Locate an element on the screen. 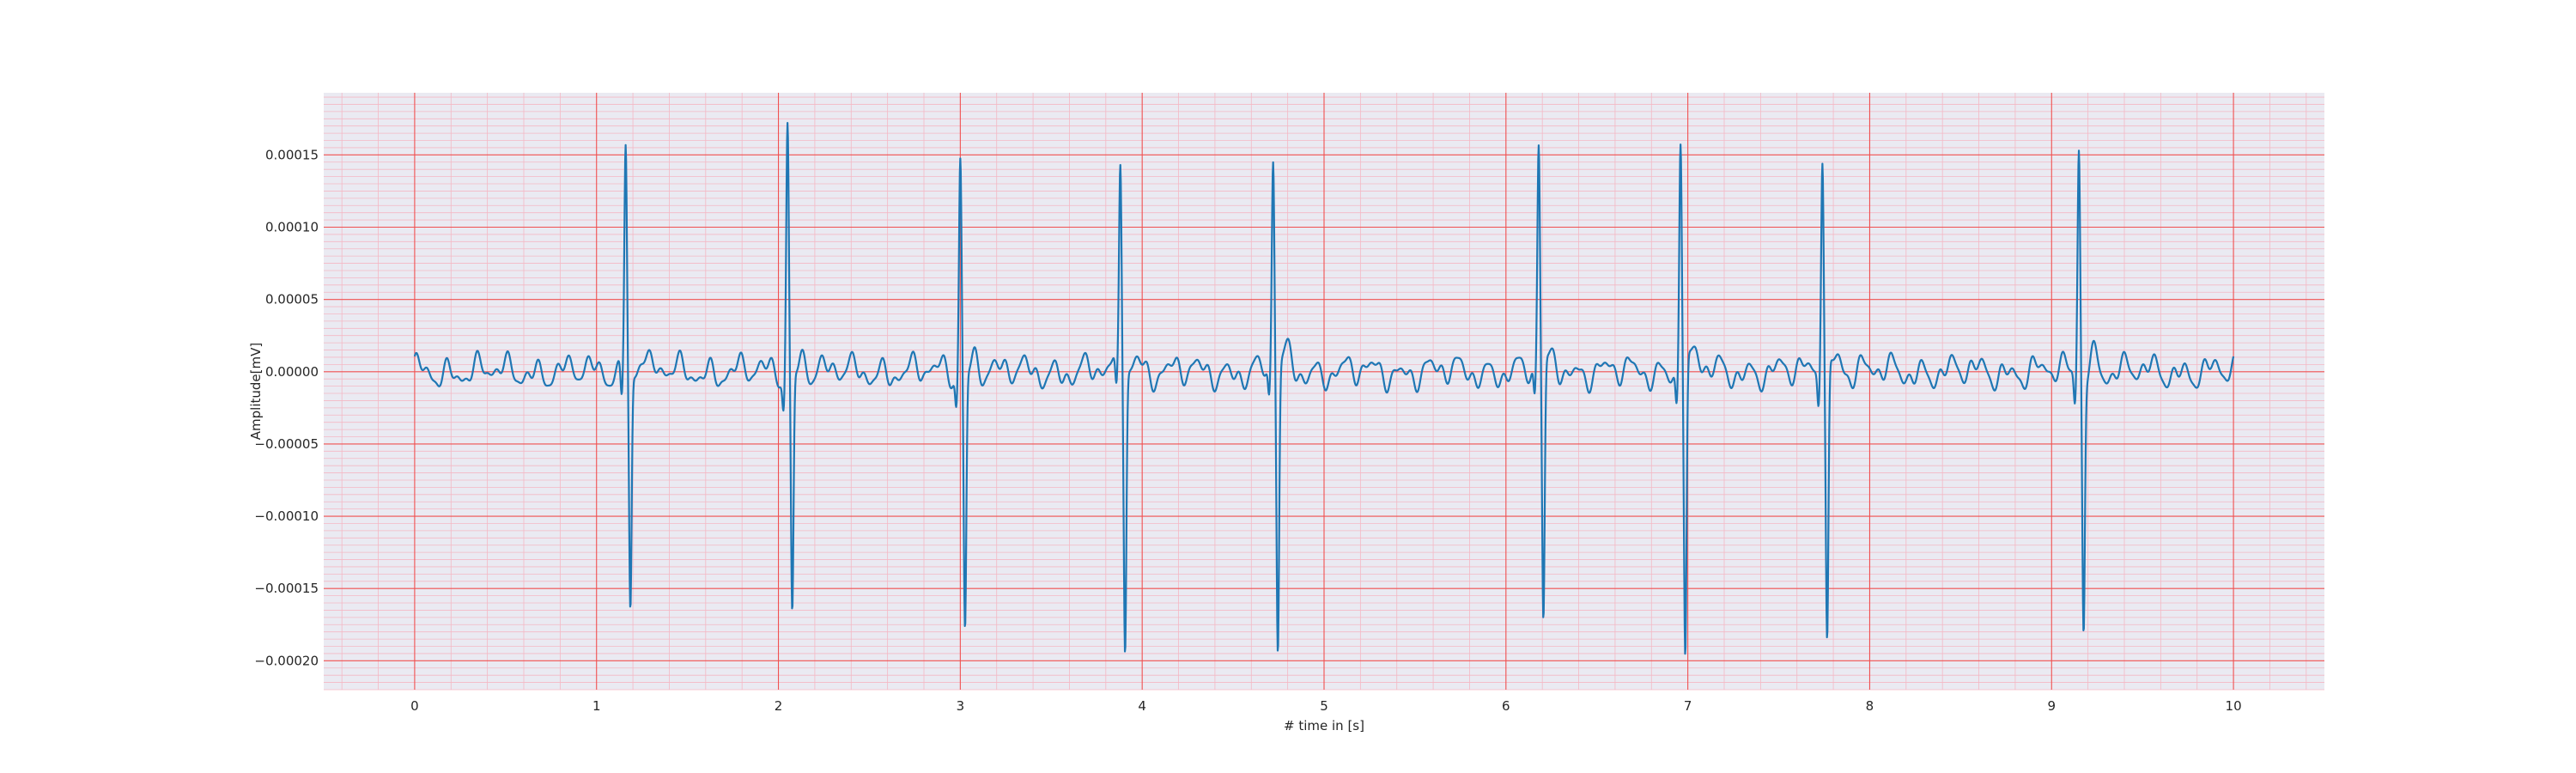  x-tick-label: 5 is located at coordinates (1324, 706).